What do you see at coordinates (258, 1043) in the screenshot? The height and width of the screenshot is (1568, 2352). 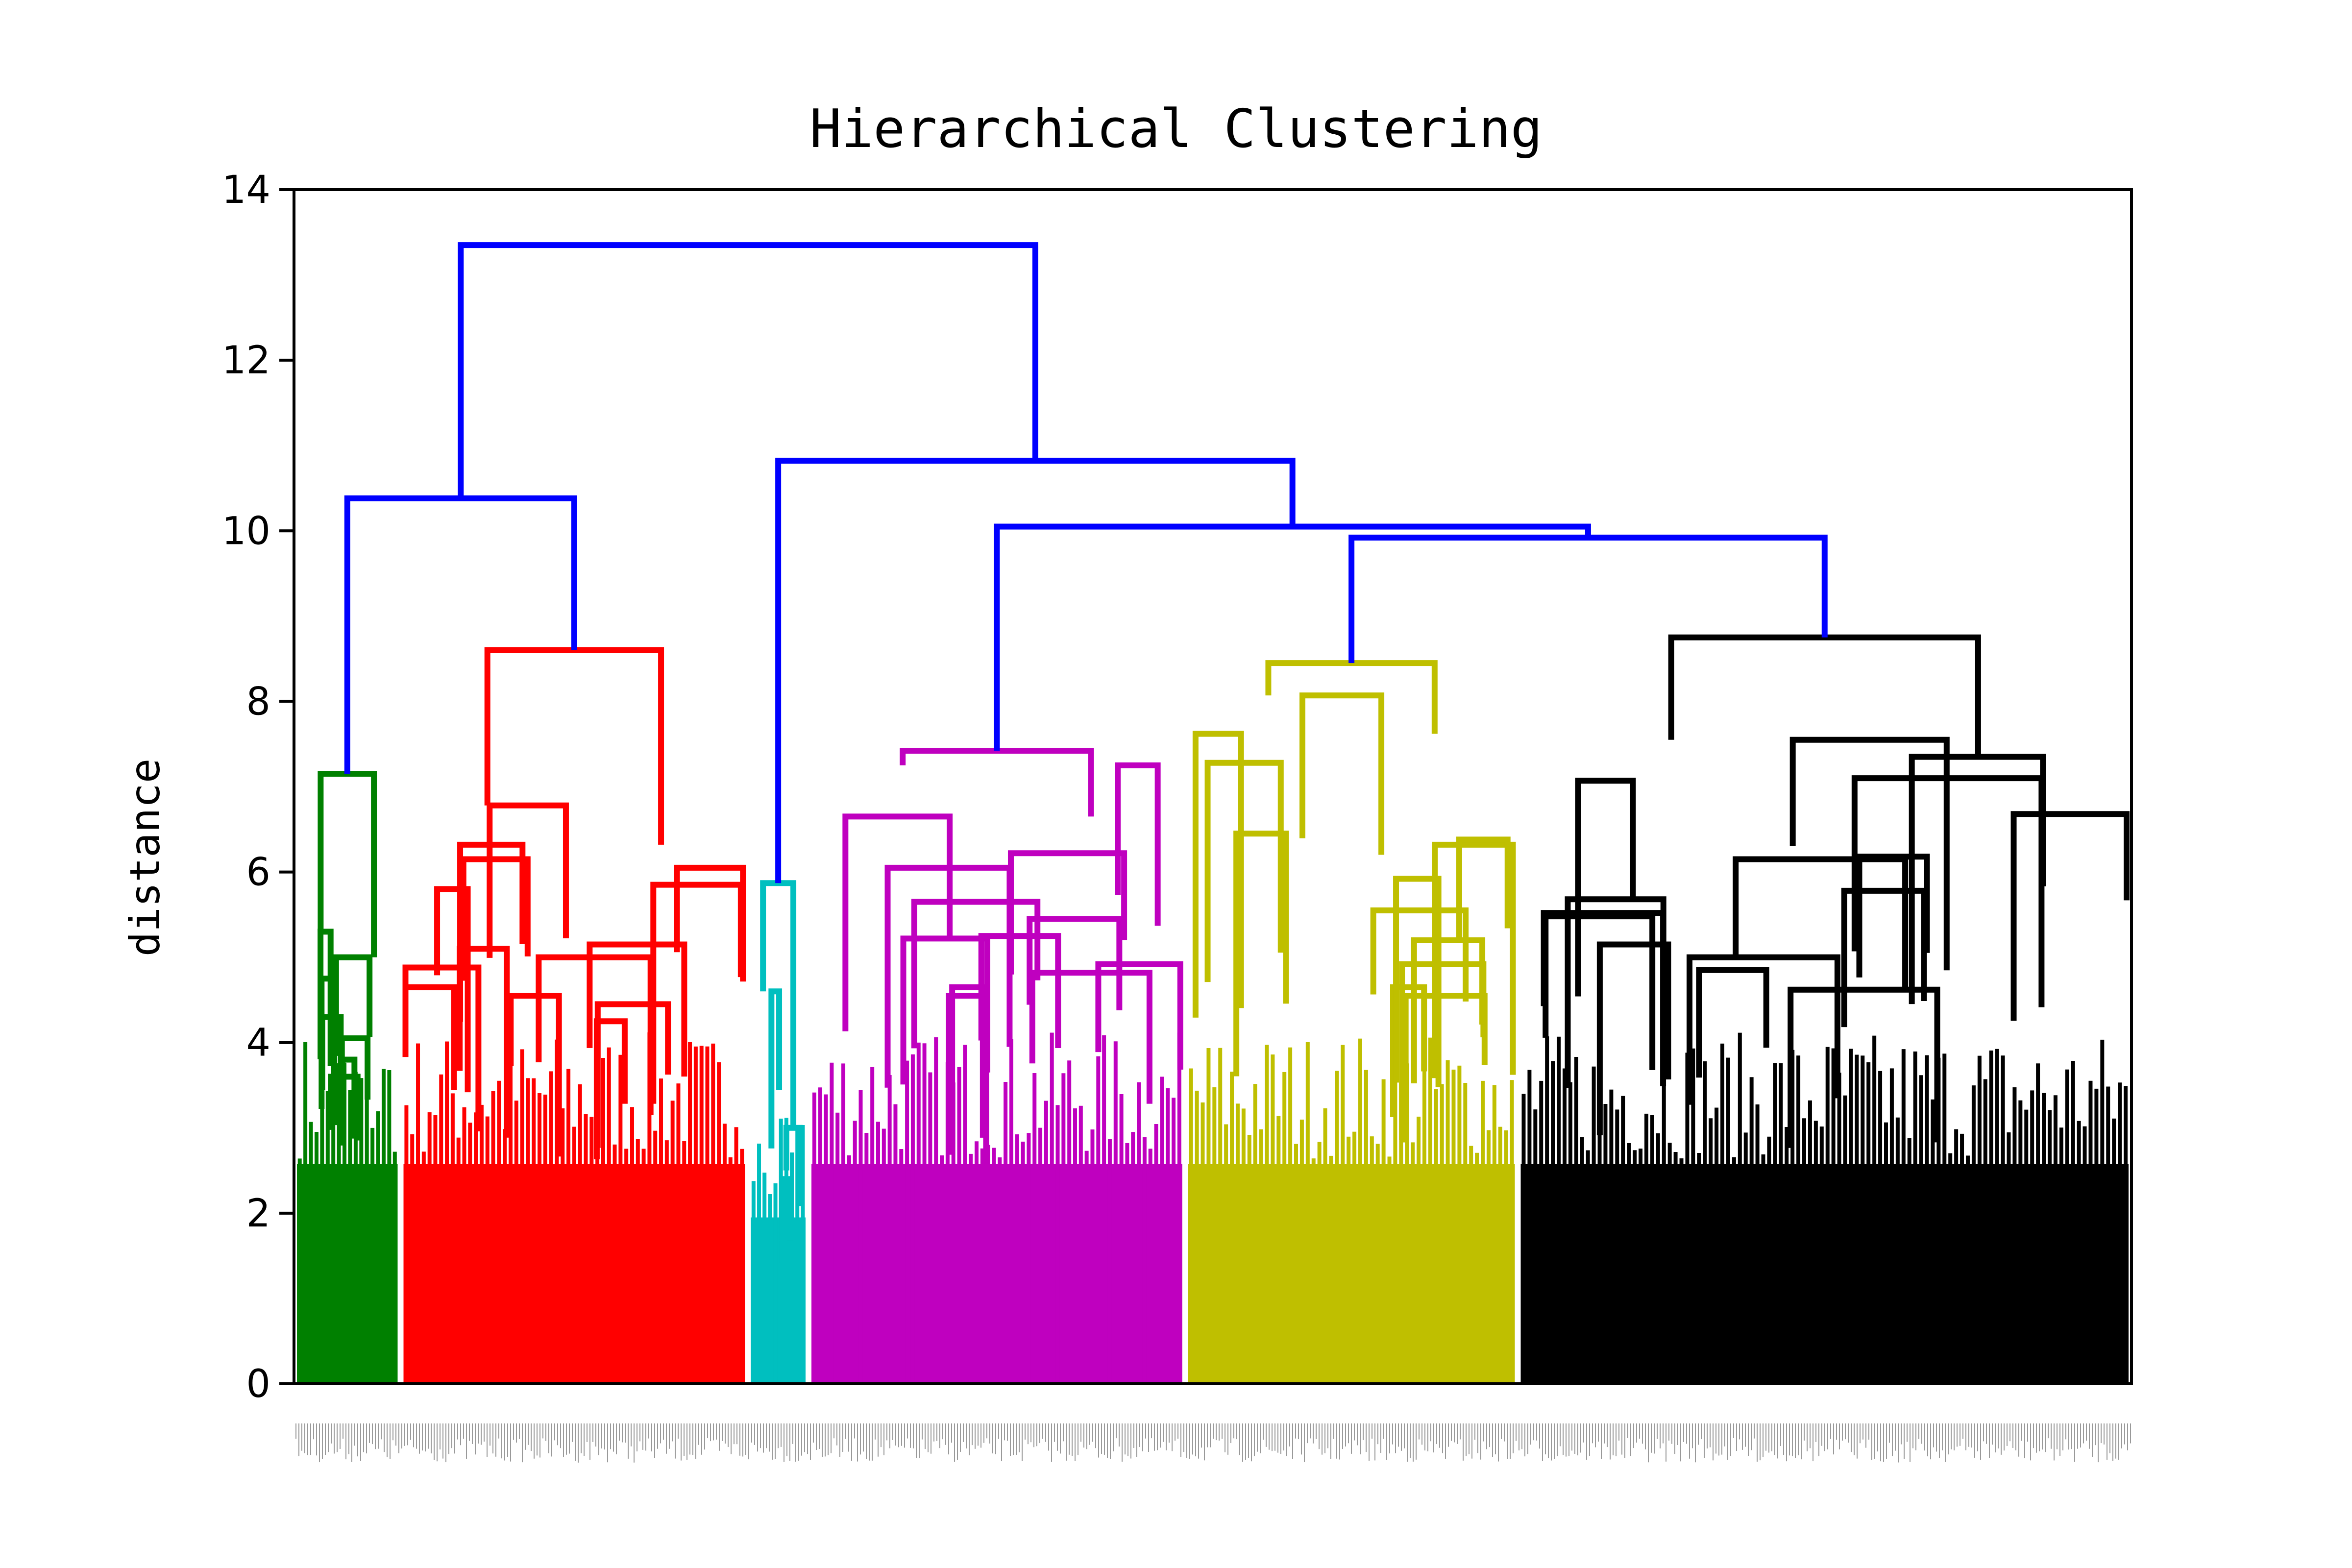 I see `y-tick-label: 4` at bounding box center [258, 1043].